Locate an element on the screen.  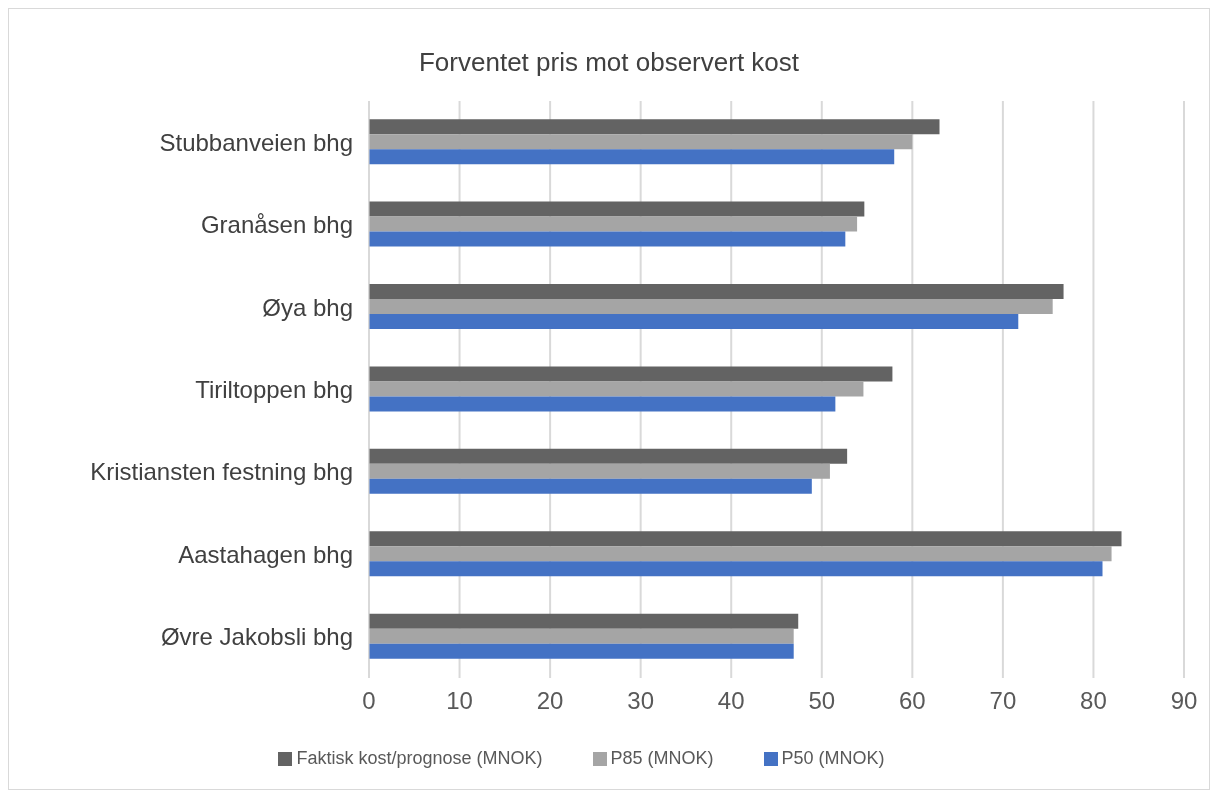
y-tick-label: Øvre Jakobsli bhg is located at coordinates (256, 637).